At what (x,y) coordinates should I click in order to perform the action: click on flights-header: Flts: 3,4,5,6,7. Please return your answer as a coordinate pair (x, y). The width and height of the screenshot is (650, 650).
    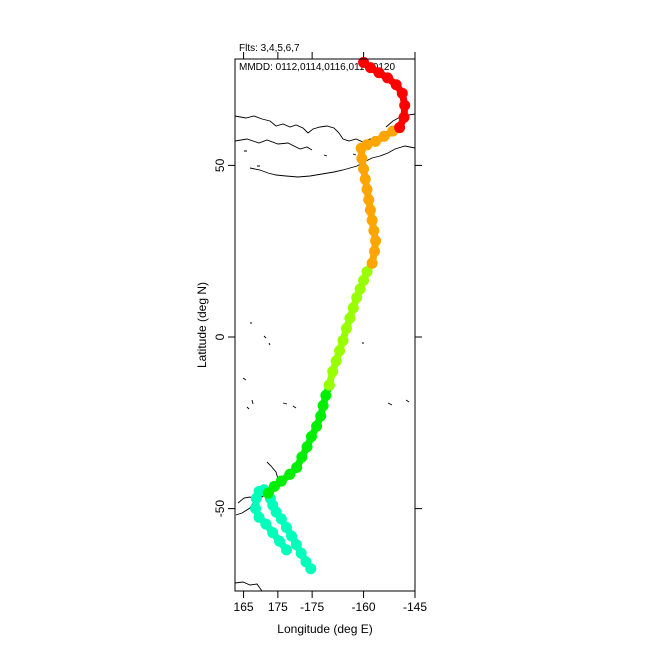
    Looking at the image, I should click on (269, 48).